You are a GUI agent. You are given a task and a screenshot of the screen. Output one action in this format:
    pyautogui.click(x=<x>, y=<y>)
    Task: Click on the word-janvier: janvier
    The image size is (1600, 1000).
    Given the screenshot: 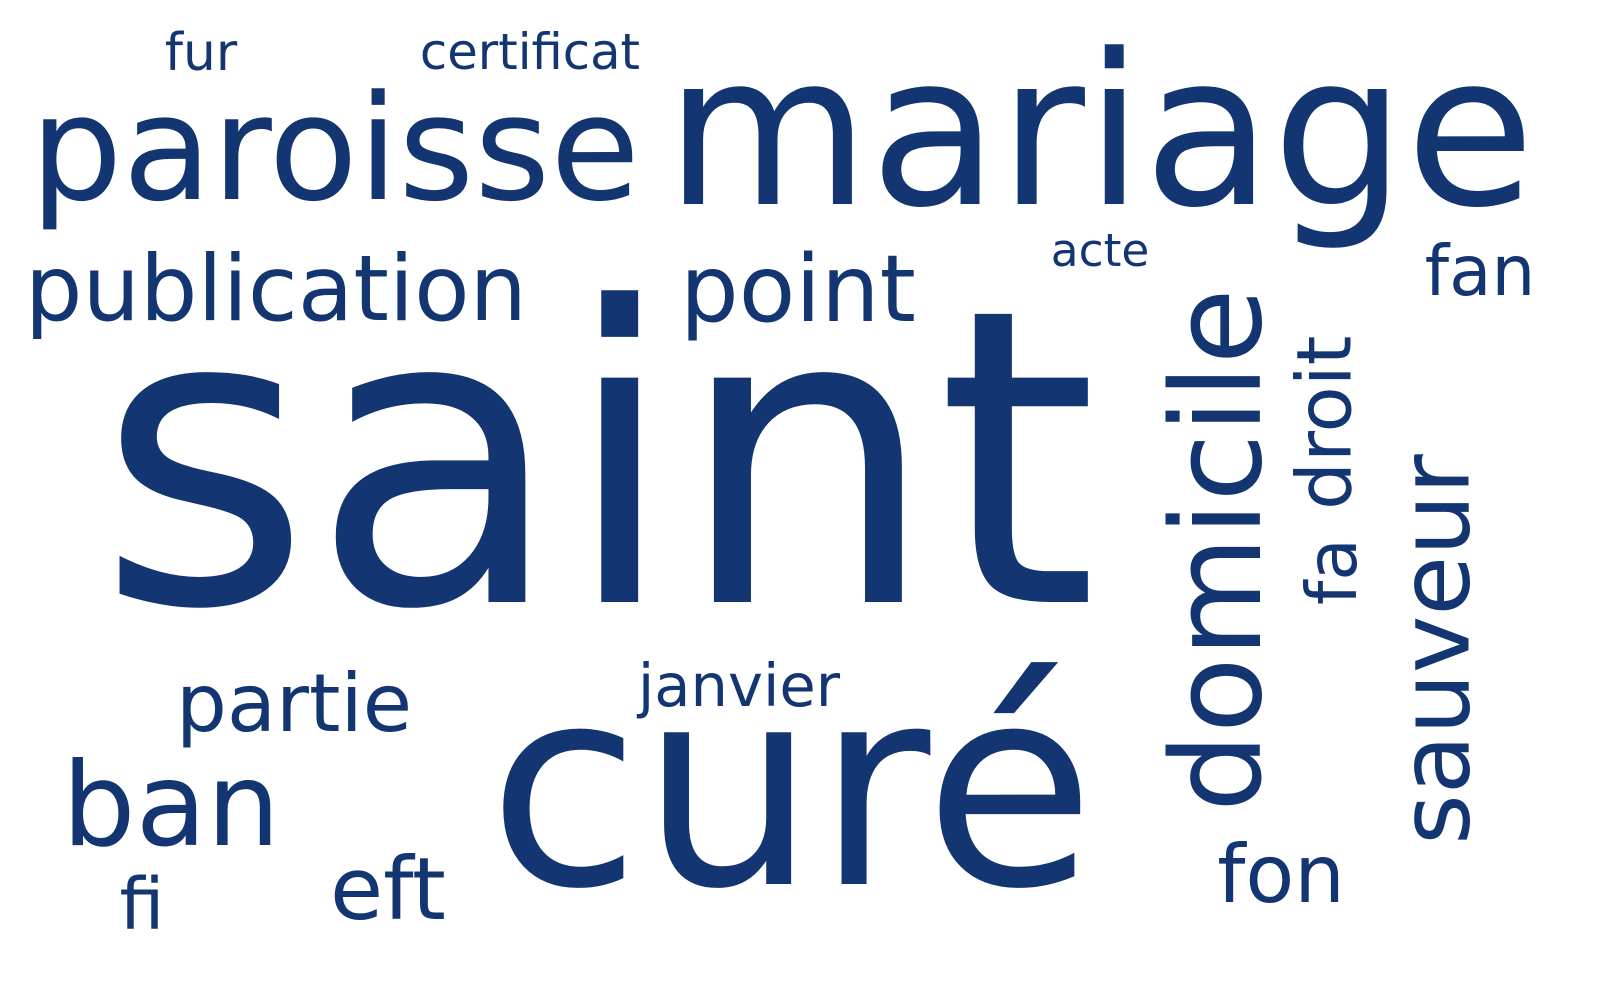 What is the action you would take?
    pyautogui.click(x=739, y=685)
    